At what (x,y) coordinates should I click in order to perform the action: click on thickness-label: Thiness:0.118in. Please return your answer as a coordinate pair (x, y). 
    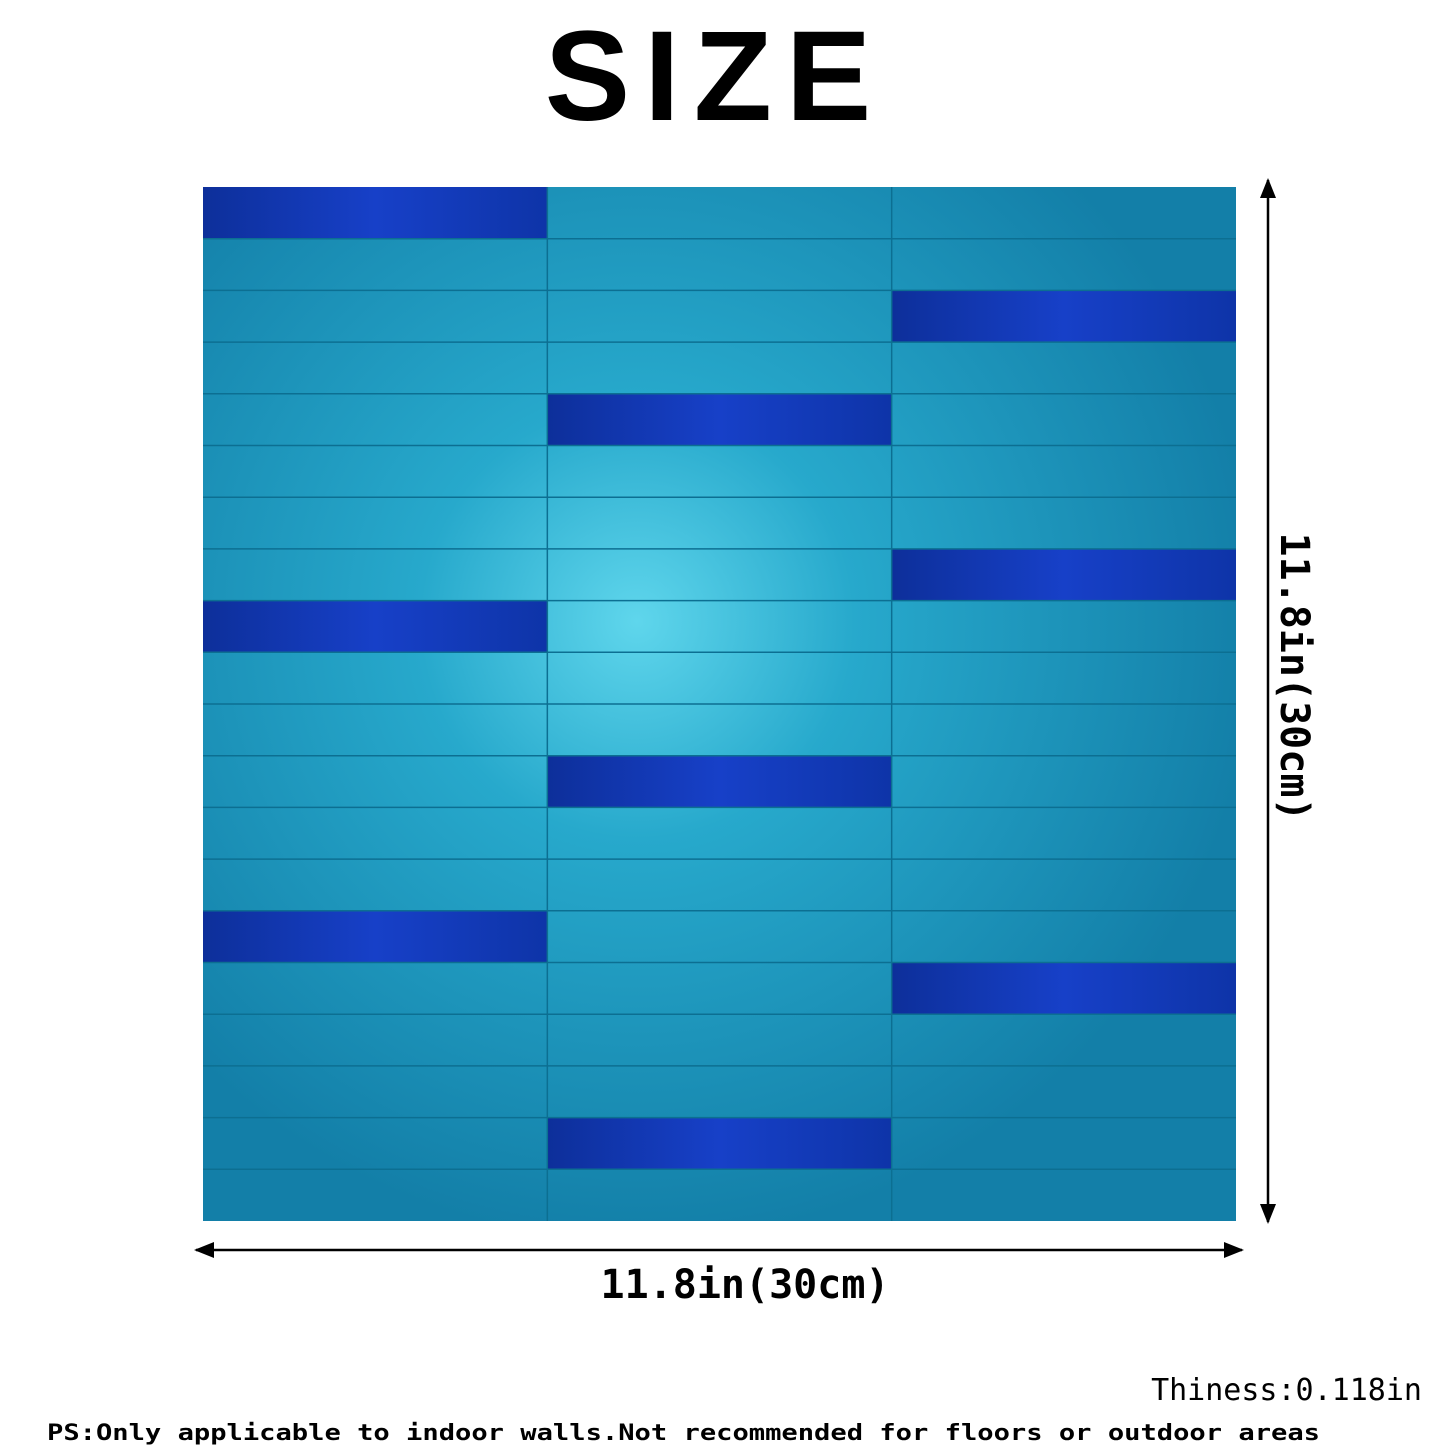
    Looking at the image, I should click on (1286, 1390).